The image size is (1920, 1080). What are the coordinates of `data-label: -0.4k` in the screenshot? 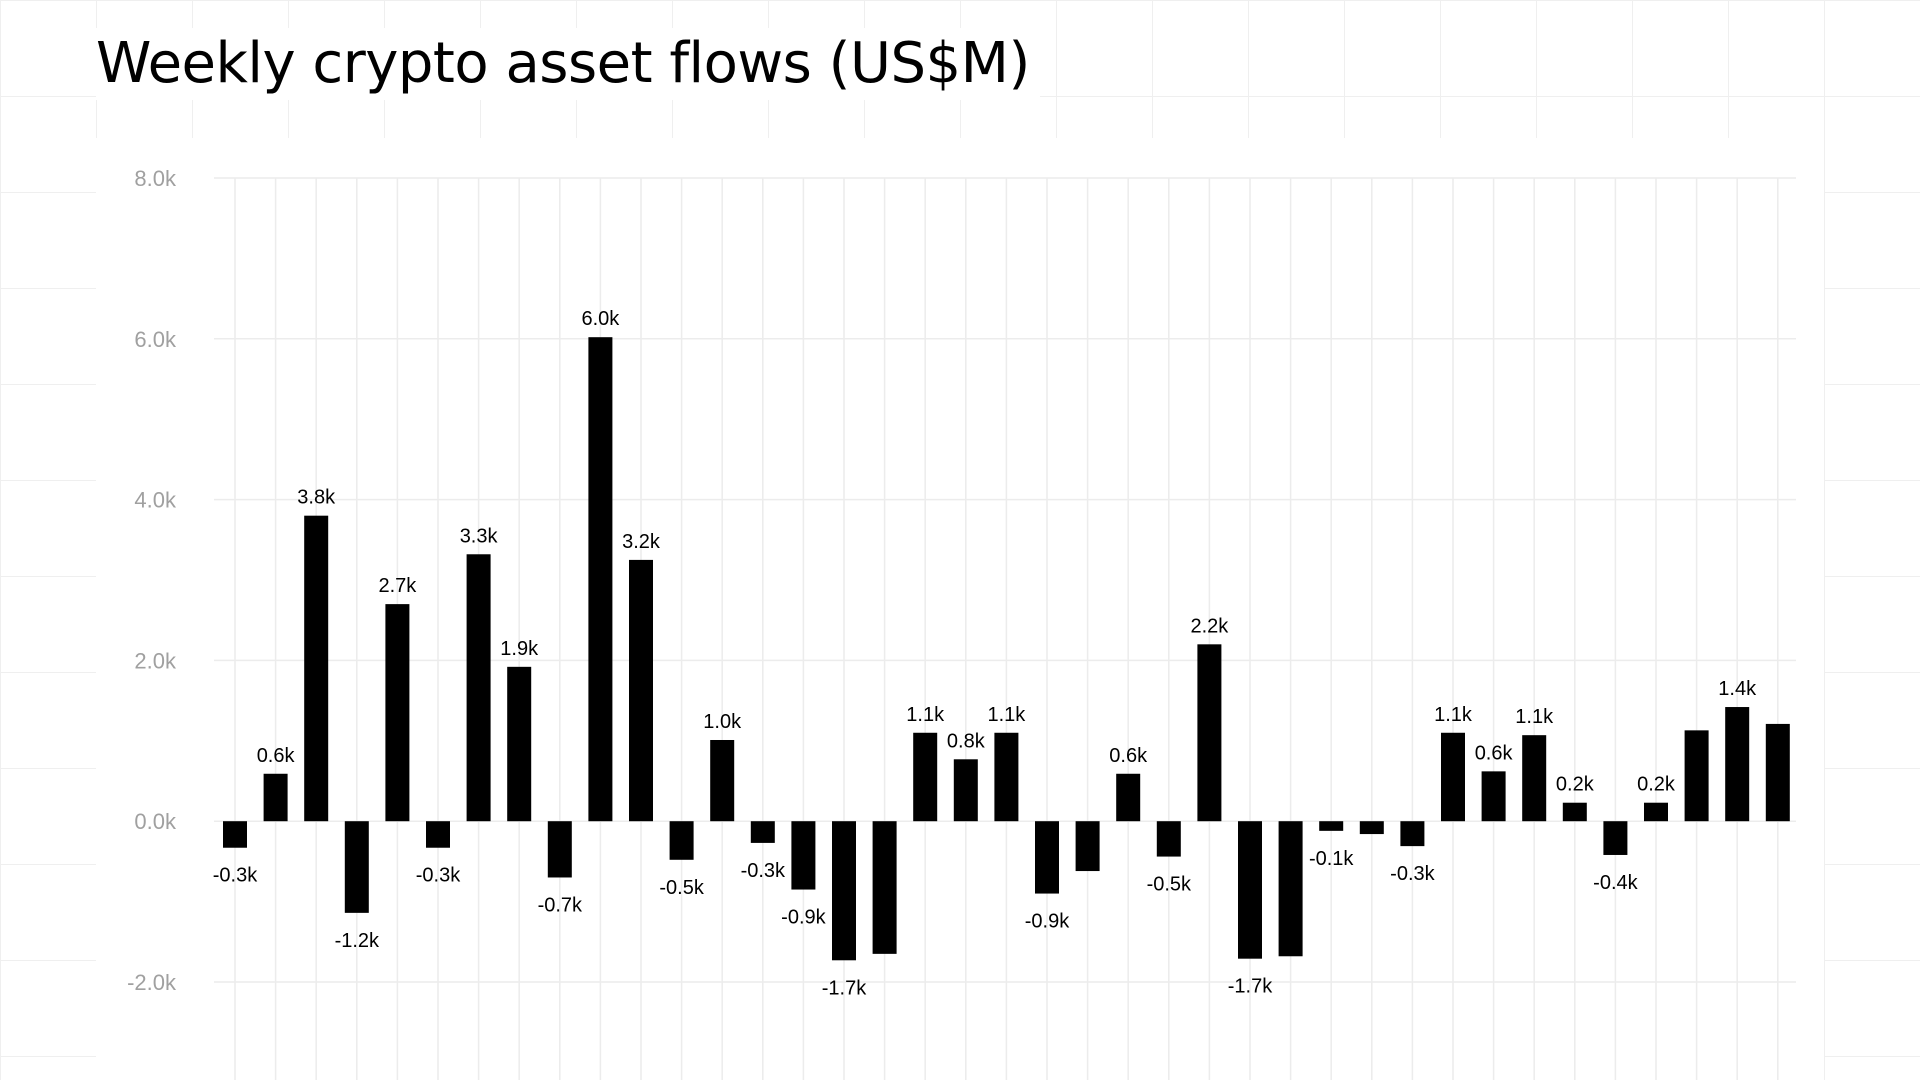 It's located at (1615, 883).